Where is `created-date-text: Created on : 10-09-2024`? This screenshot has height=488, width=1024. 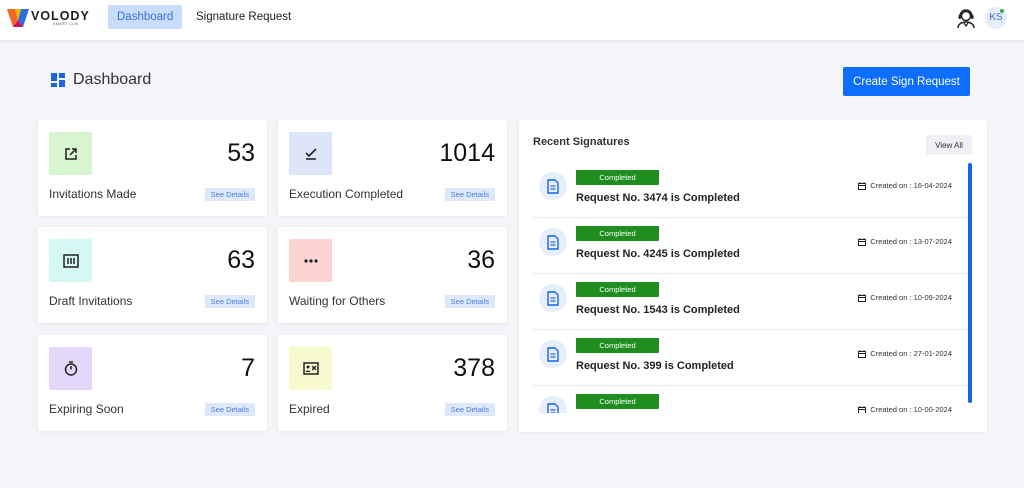 created-date-text: Created on : 10-09-2024 is located at coordinates (911, 297).